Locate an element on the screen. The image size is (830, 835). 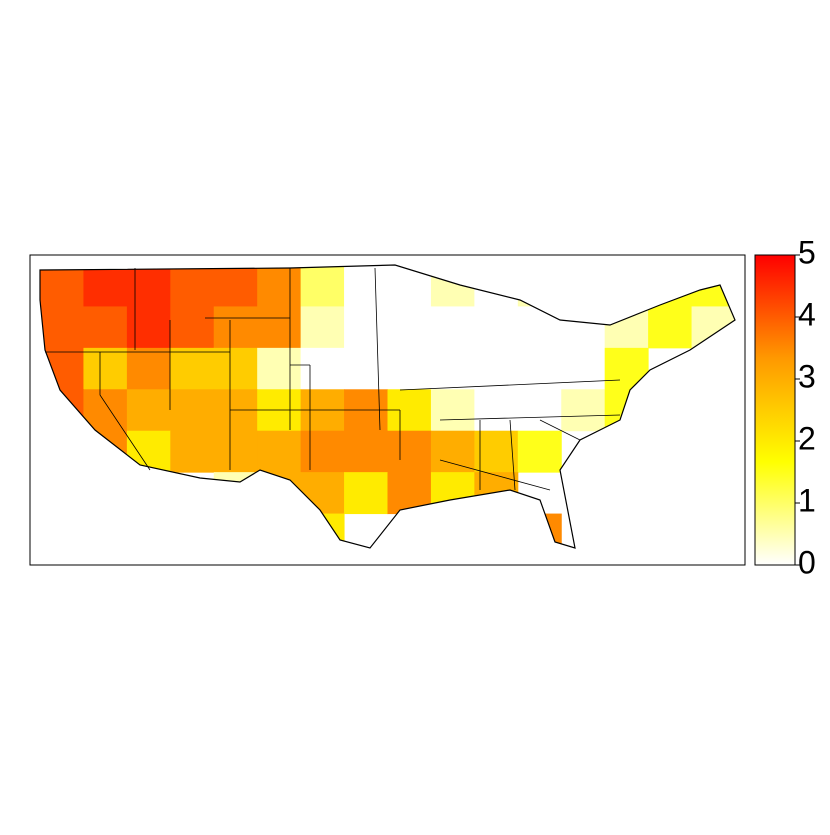
colorbar-tick-label: 4 is located at coordinates (807, 314).